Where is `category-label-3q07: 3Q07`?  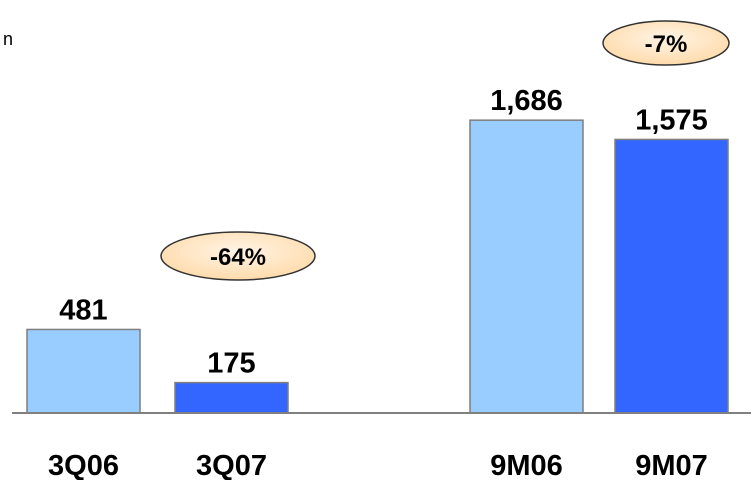 category-label-3q07: 3Q07 is located at coordinates (231, 465).